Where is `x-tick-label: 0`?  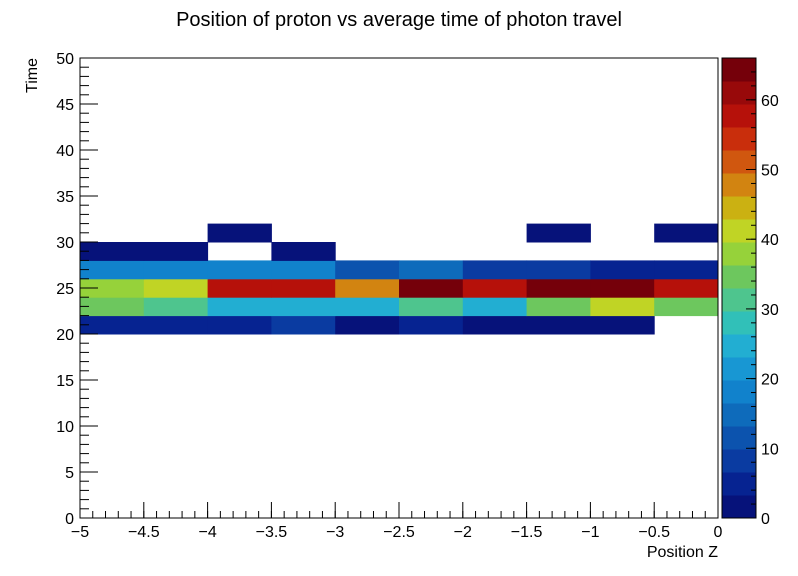 x-tick-label: 0 is located at coordinates (718, 532).